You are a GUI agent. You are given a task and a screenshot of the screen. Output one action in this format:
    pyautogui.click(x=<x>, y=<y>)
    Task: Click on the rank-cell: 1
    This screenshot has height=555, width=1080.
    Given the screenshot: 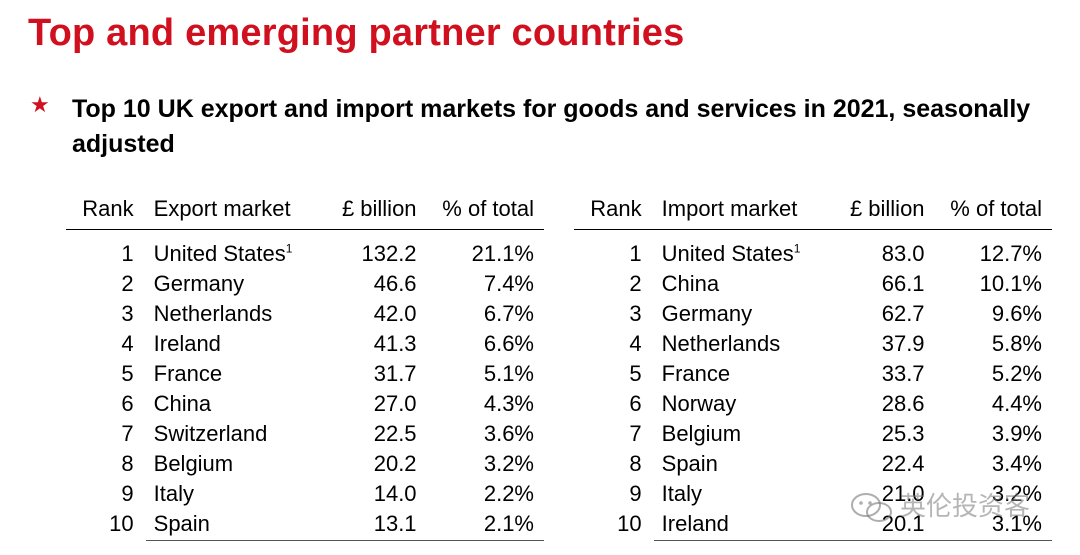 What is the action you would take?
    pyautogui.click(x=635, y=253)
    